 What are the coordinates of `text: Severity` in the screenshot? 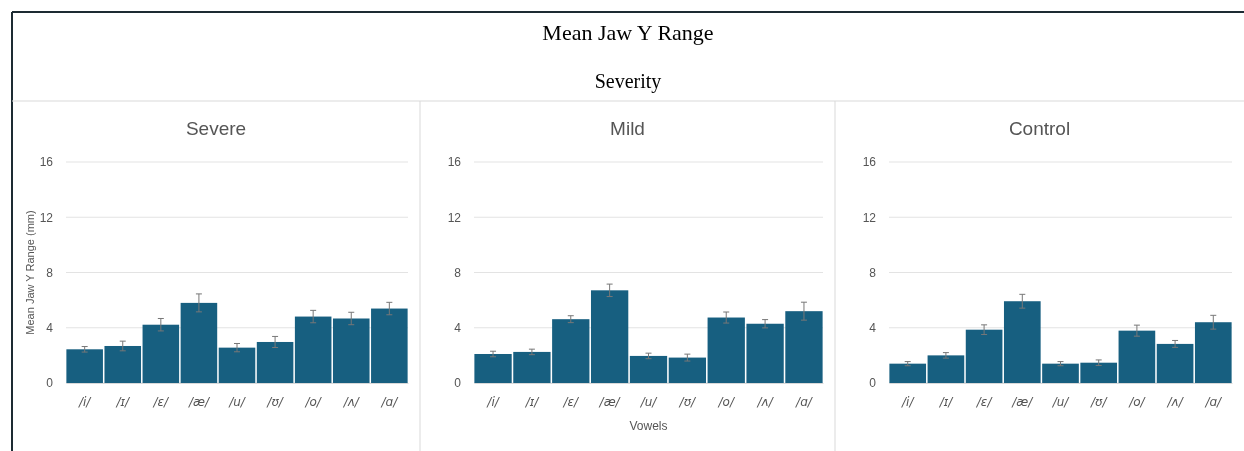 It's located at (628, 81).